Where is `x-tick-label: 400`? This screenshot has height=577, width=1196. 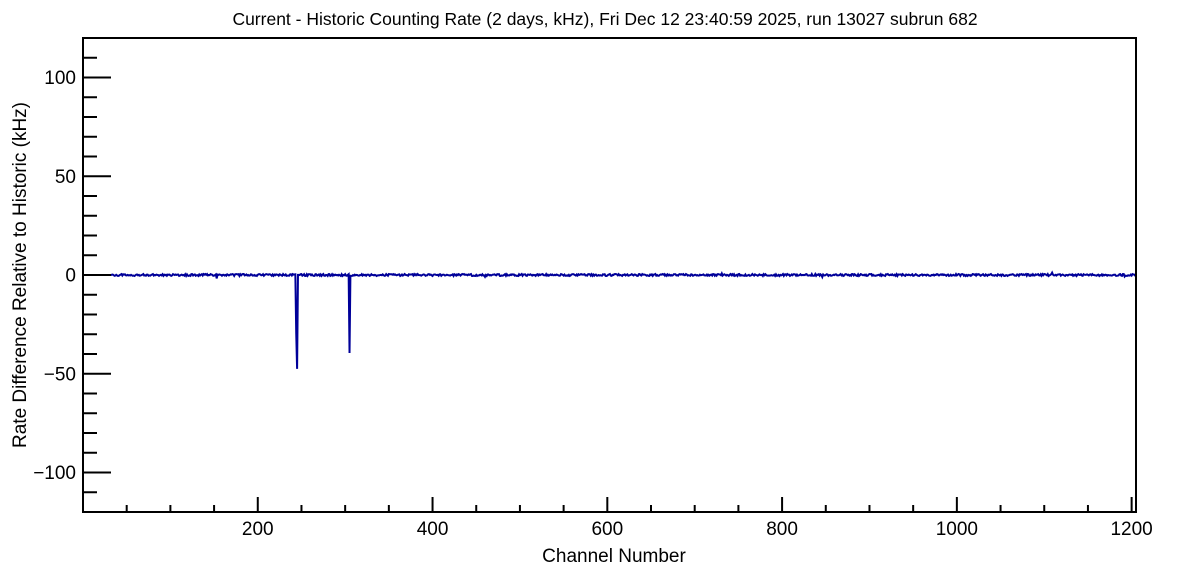 x-tick-label: 400 is located at coordinates (433, 529).